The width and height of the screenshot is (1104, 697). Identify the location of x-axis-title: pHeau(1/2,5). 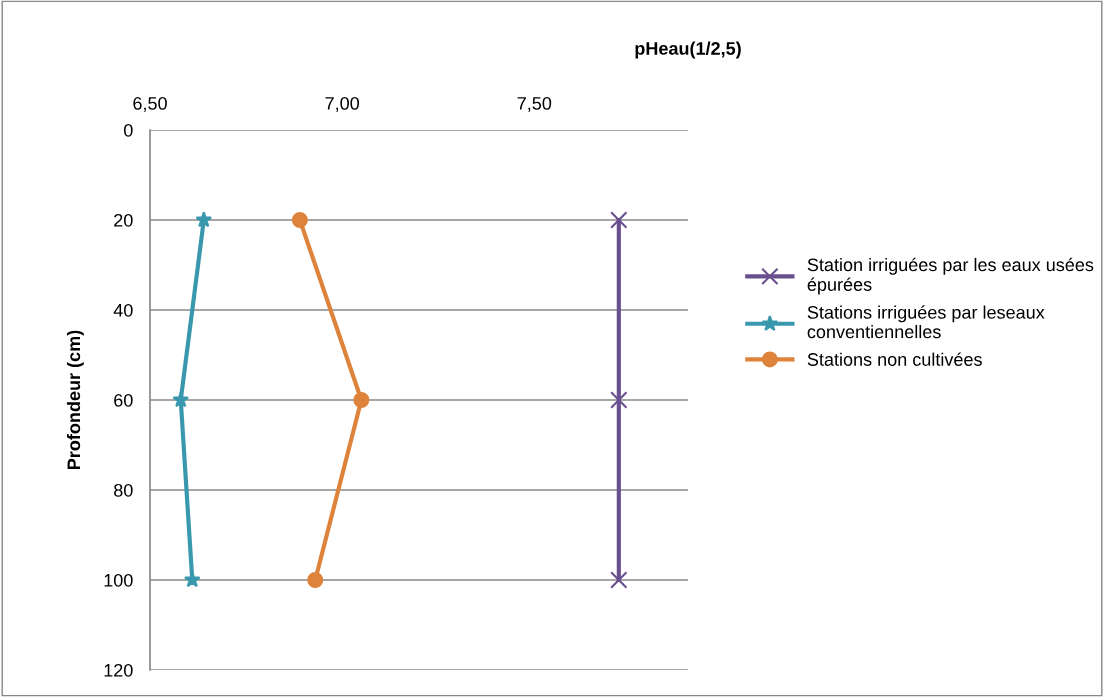
(688, 50).